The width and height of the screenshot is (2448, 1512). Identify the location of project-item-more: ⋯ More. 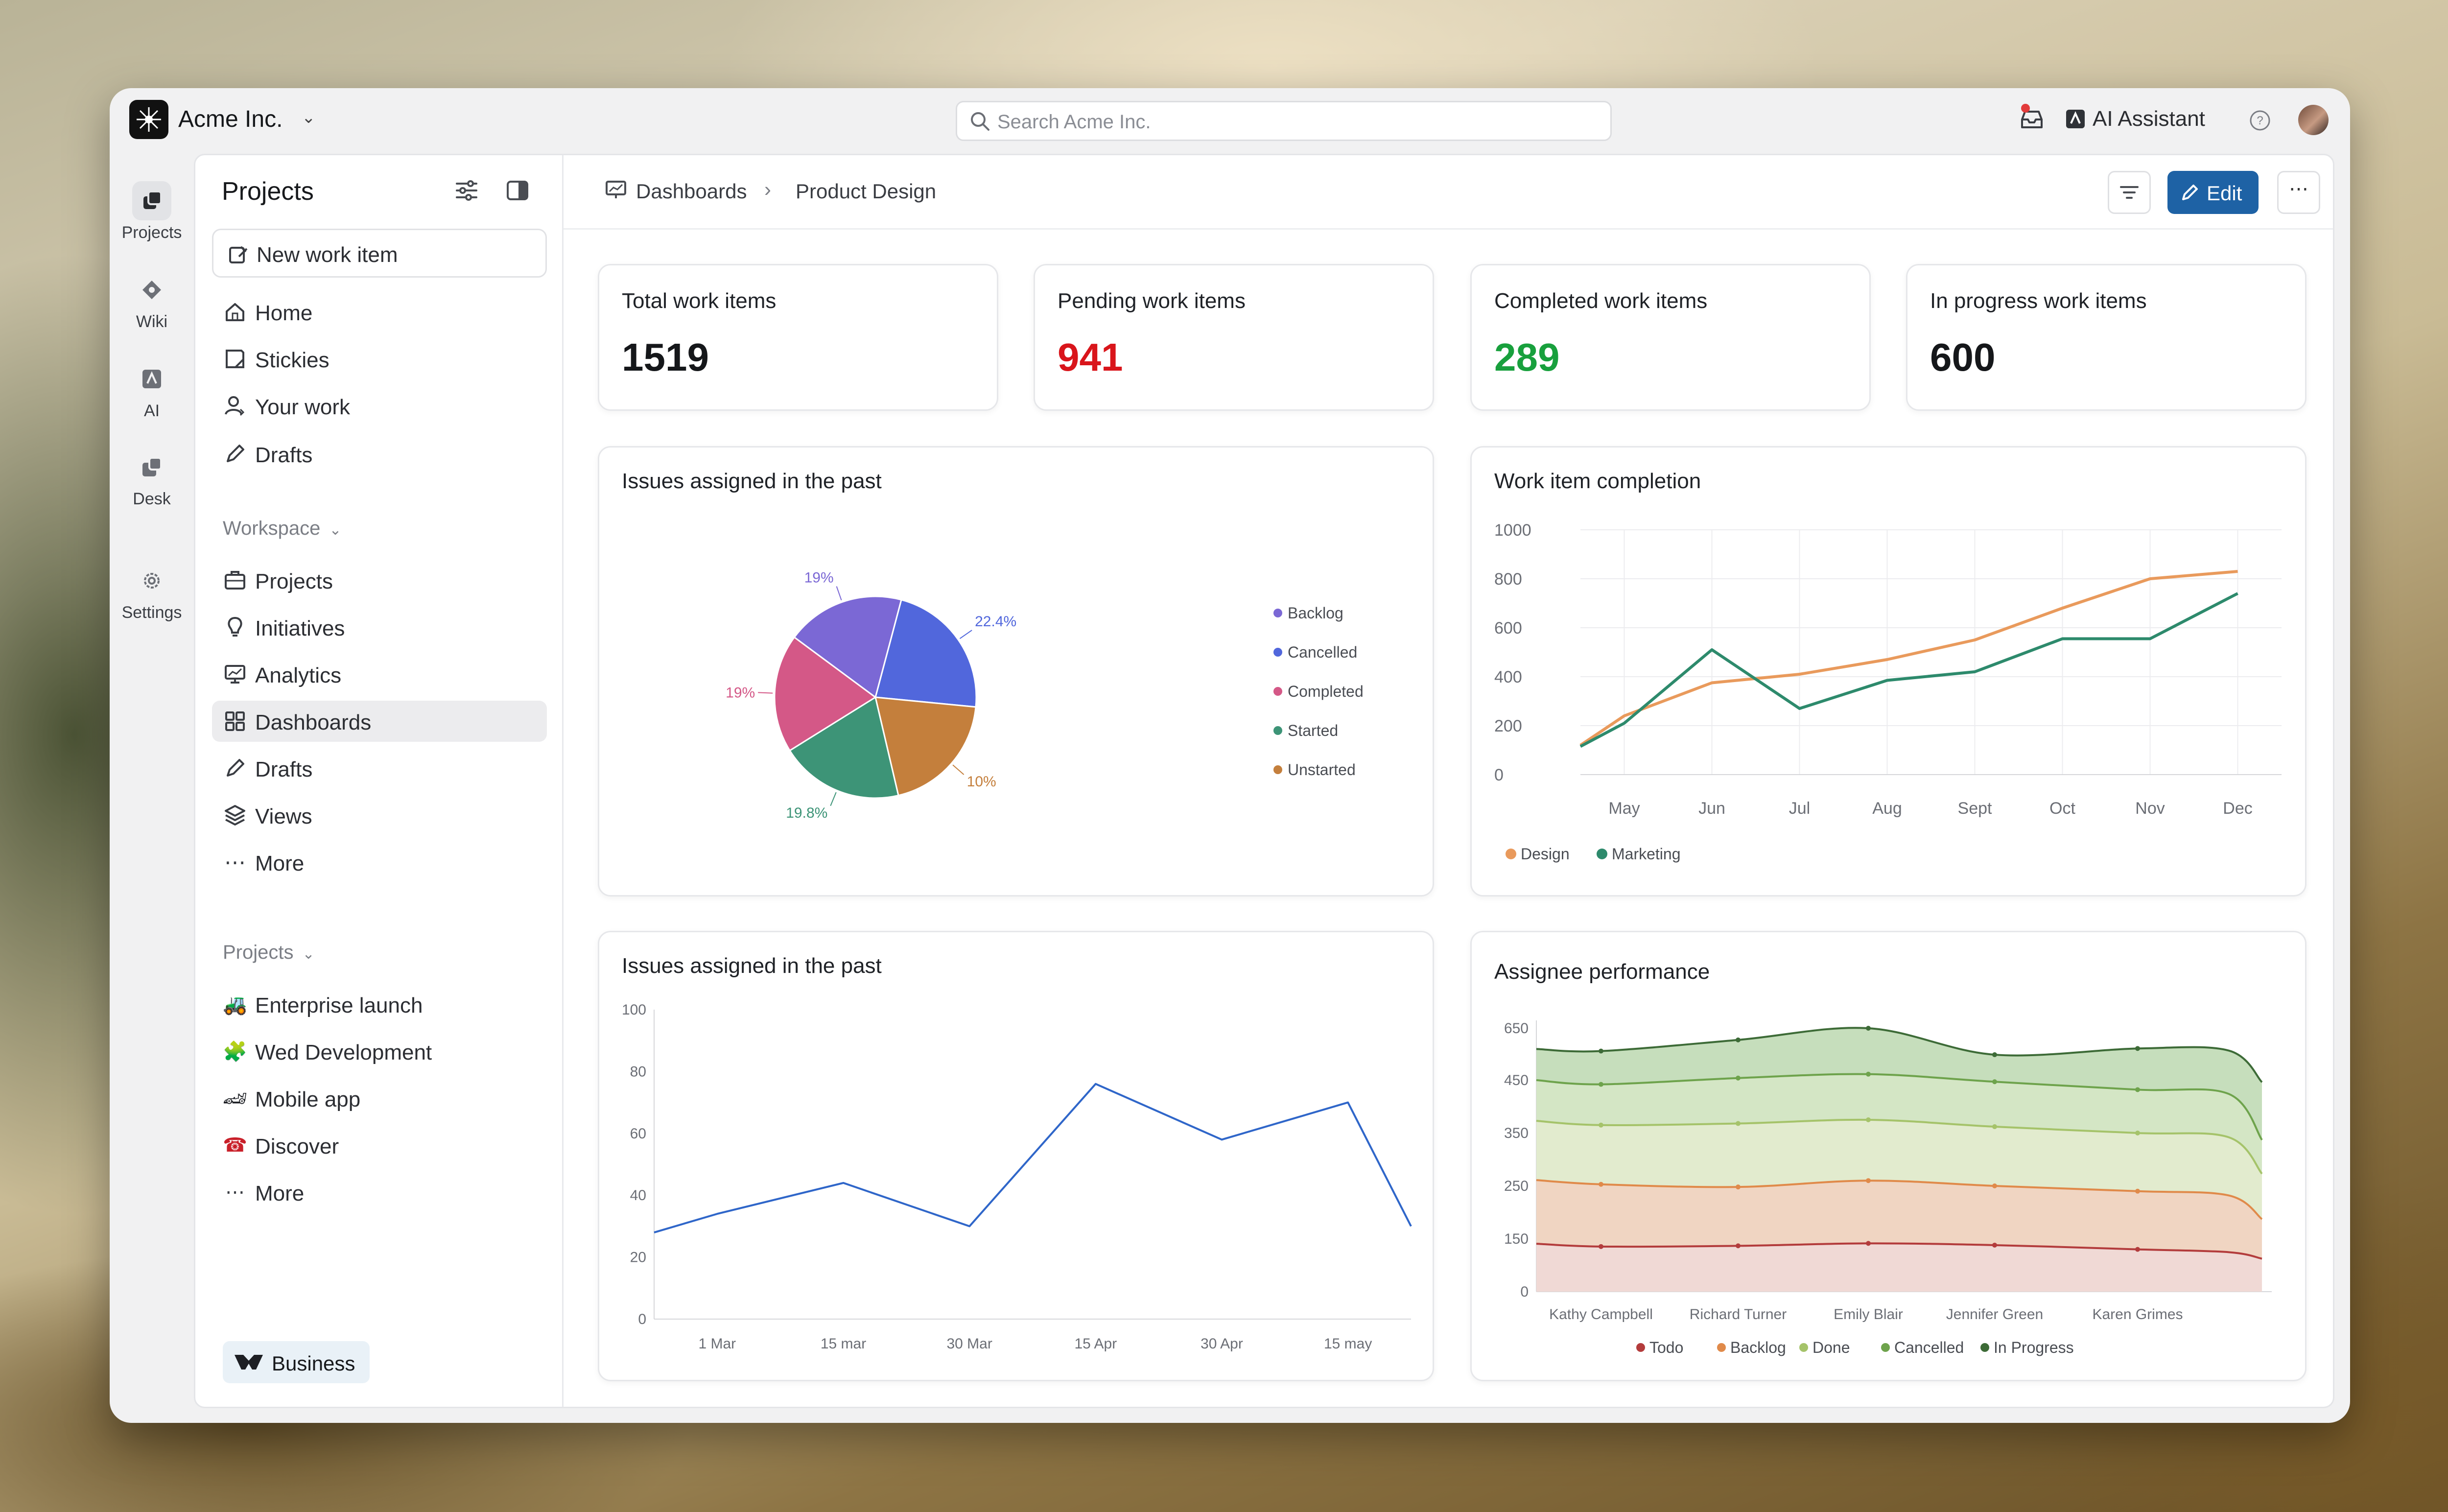
(379, 1192).